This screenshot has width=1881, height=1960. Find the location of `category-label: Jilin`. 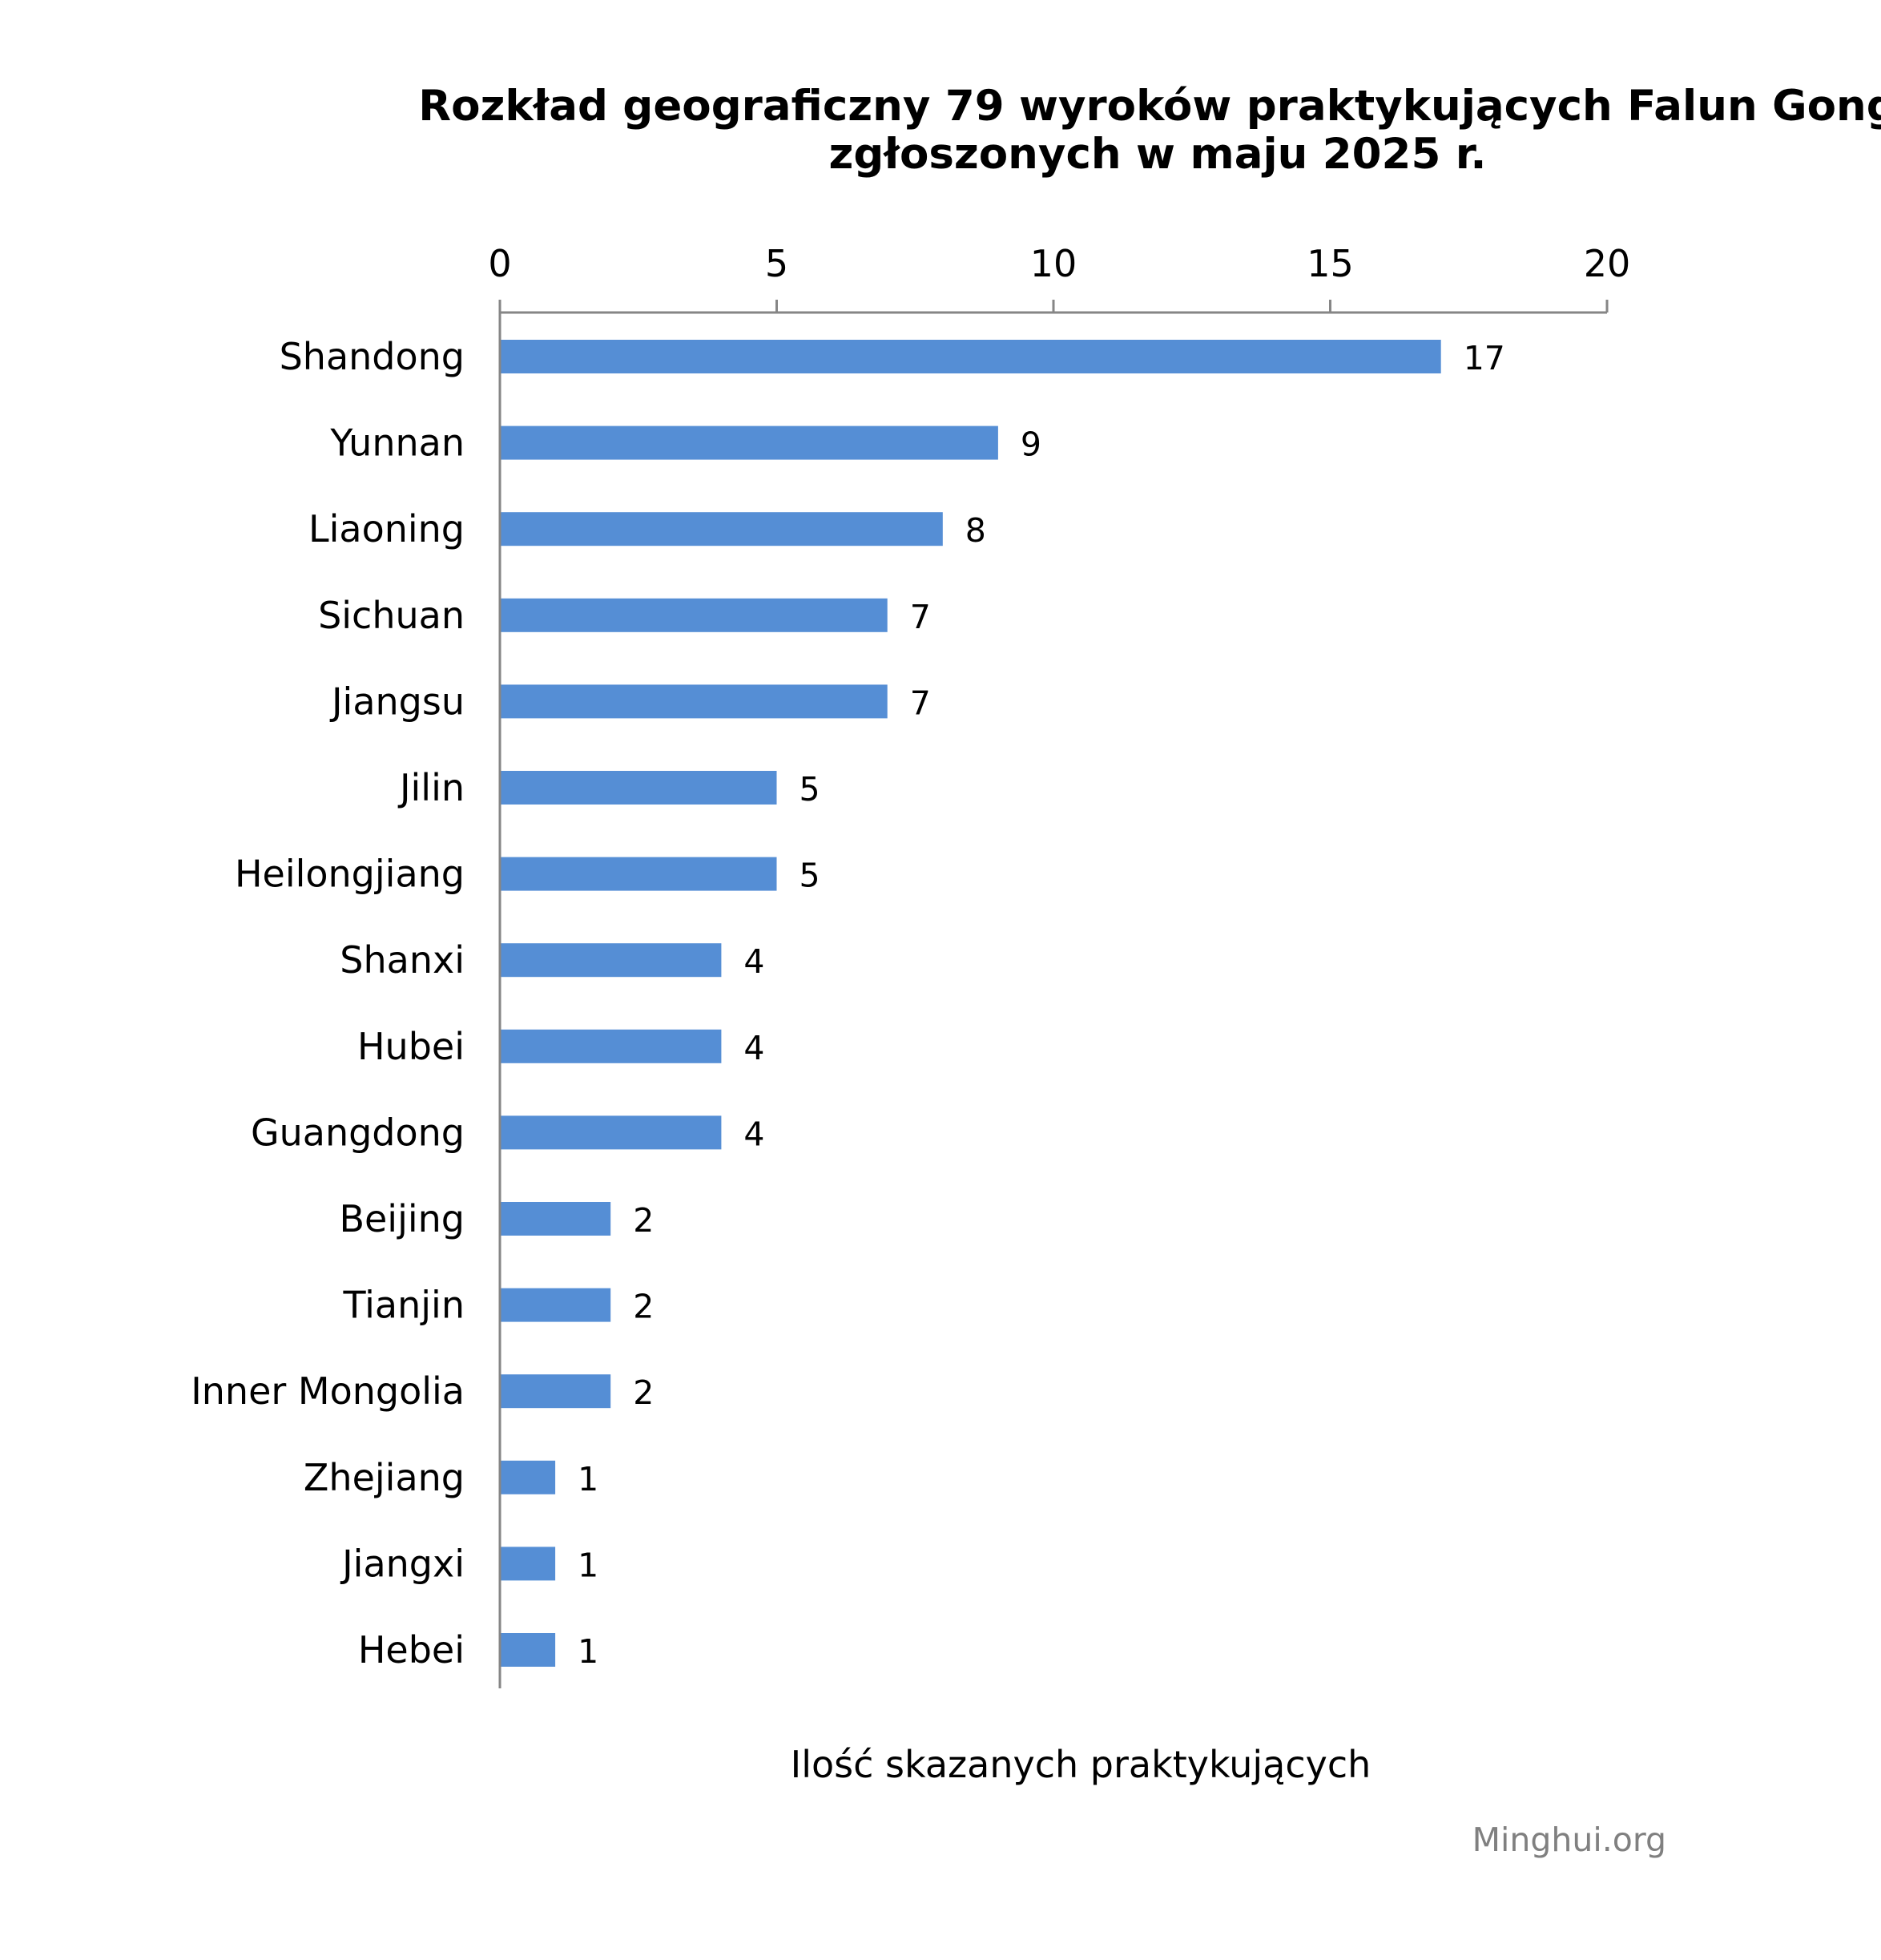

category-label: Jilin is located at coordinates (431, 787).